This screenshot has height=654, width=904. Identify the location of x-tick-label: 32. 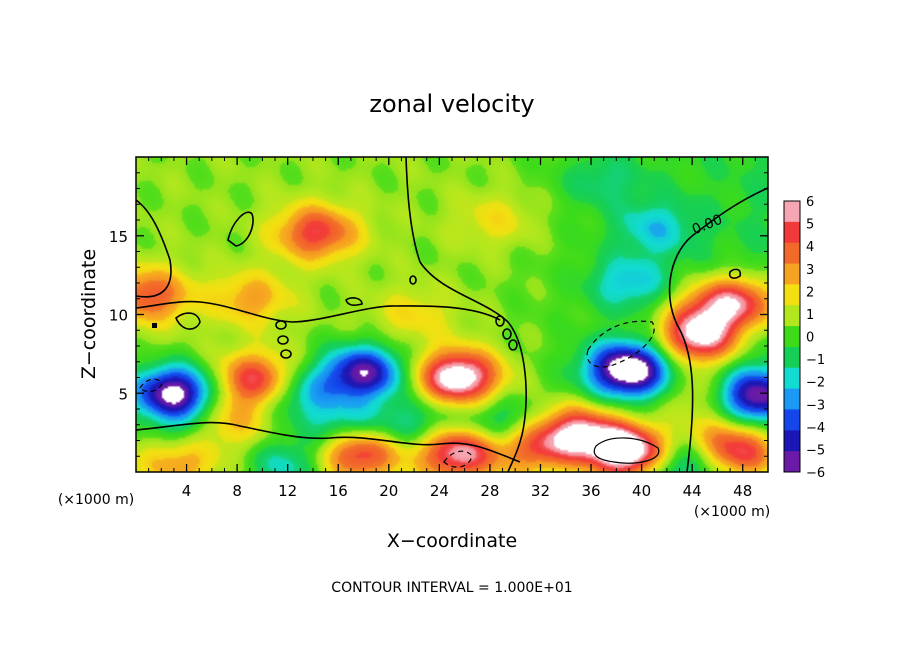
(540, 491).